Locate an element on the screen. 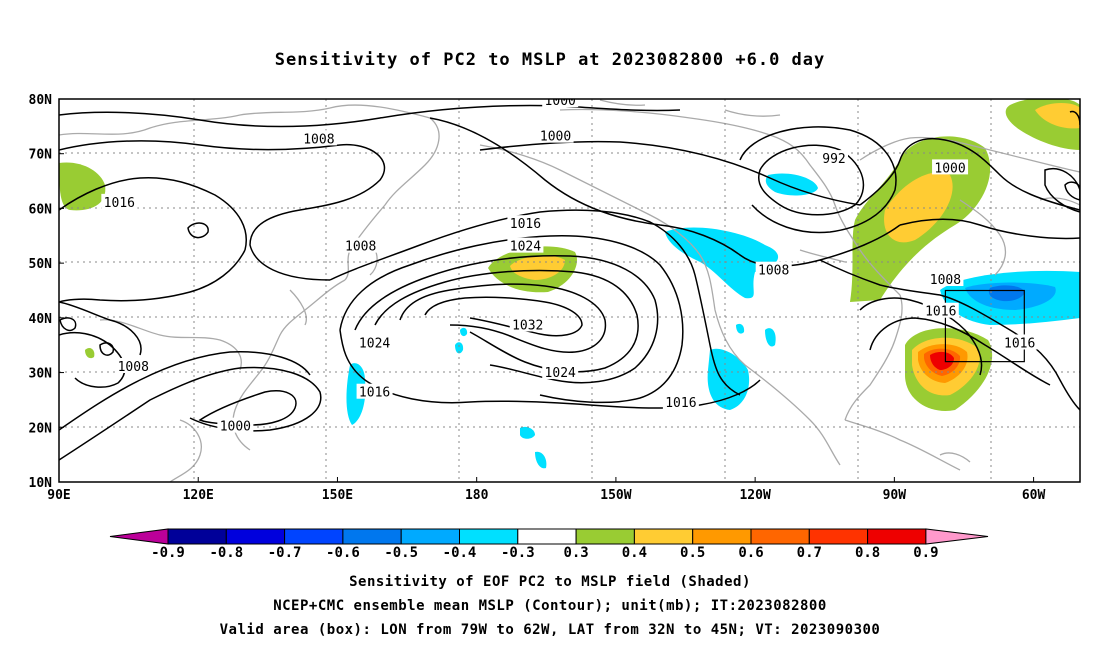 The image size is (1100, 650). longitude-label: 120E is located at coordinates (198, 495).